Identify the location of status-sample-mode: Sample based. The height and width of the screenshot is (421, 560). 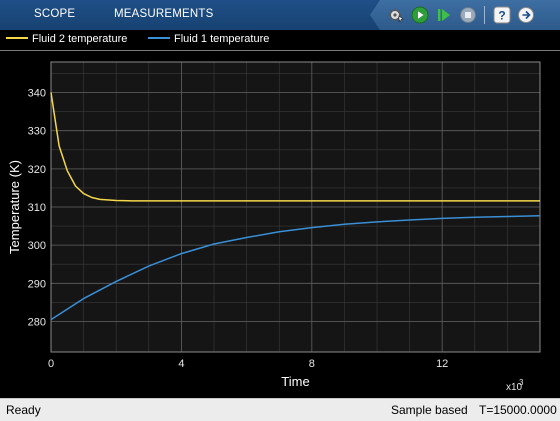
(429, 410).